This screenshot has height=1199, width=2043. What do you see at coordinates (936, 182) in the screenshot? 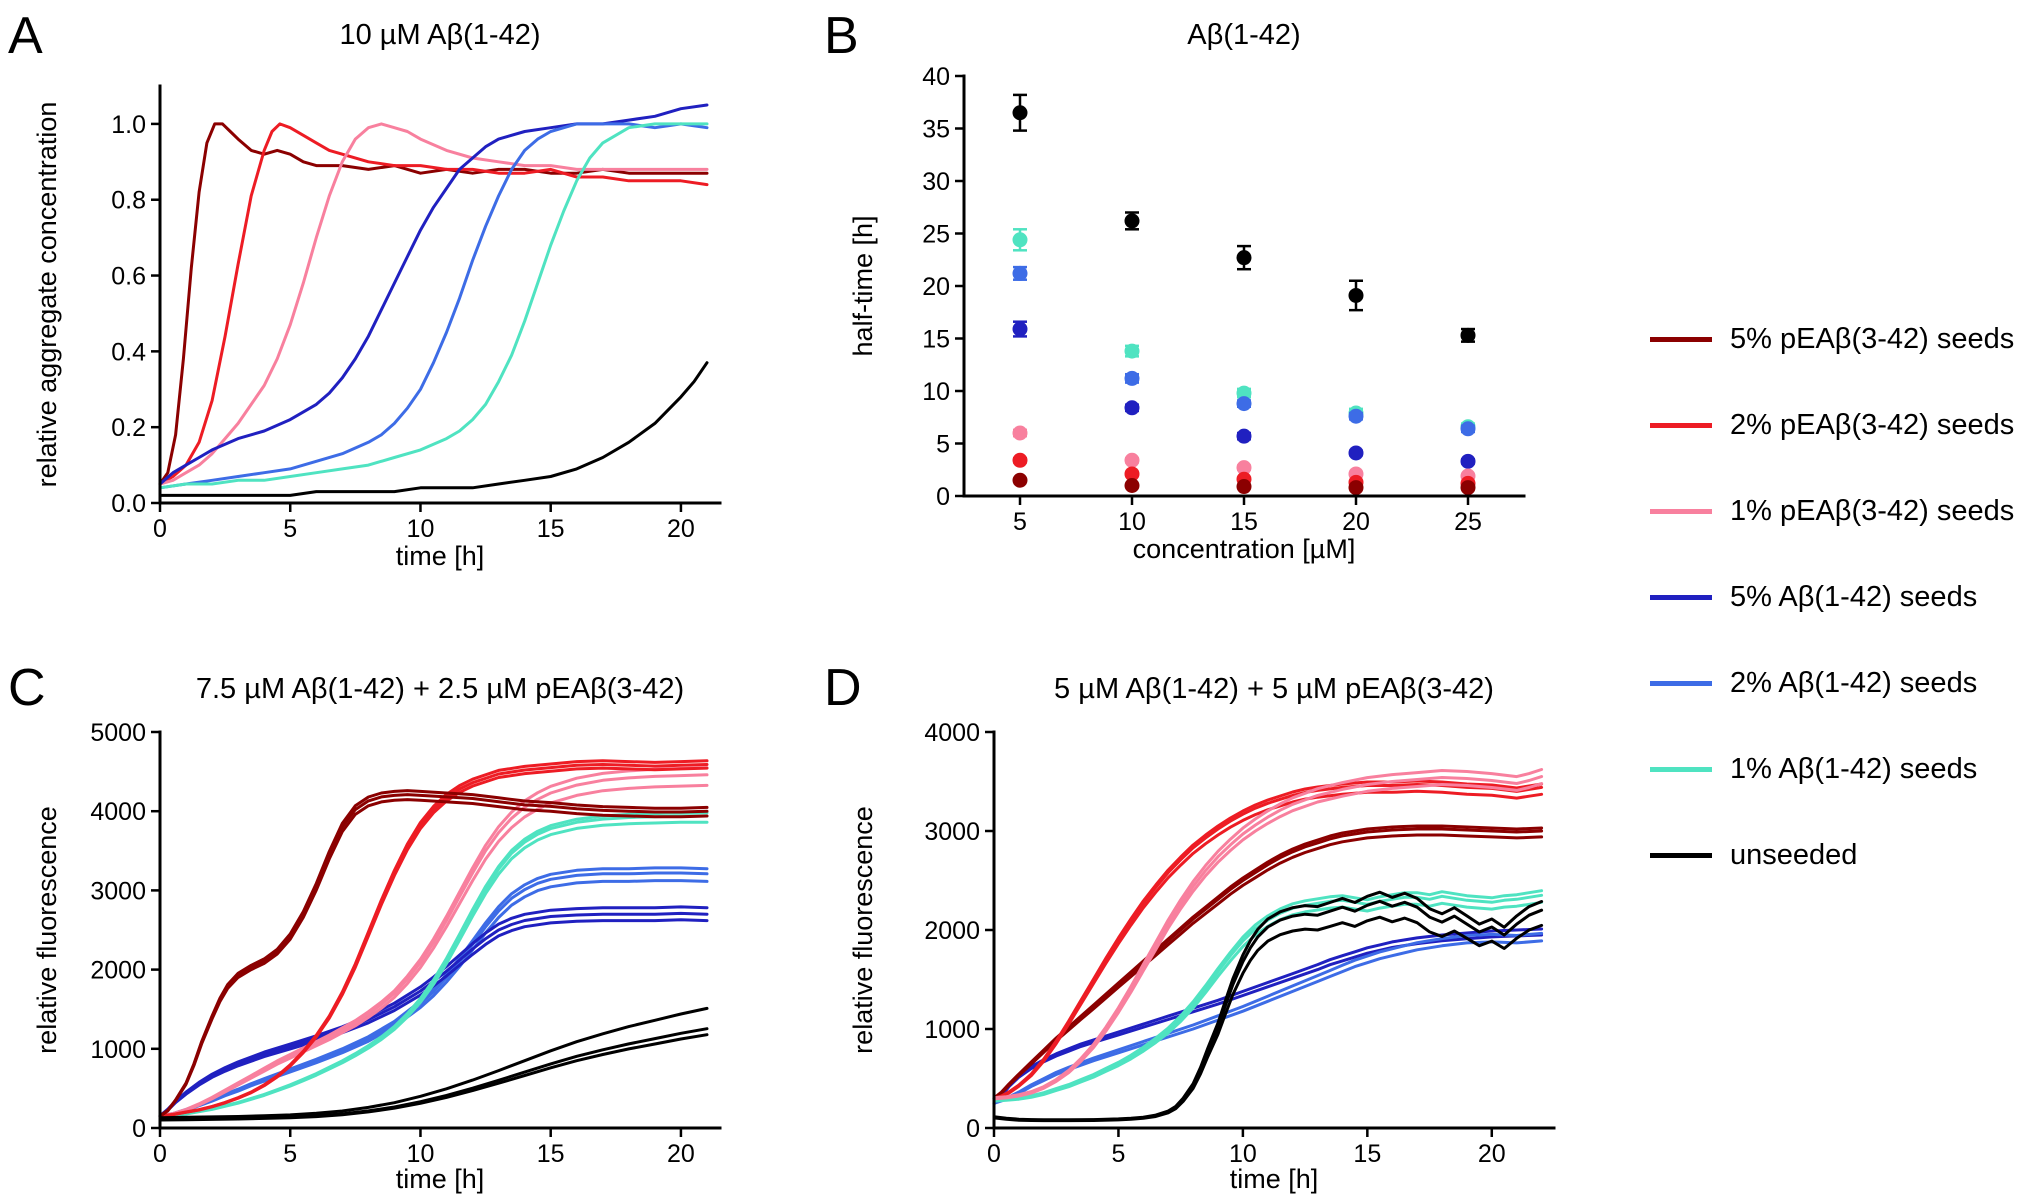
I see `y-tick-label: 30` at bounding box center [936, 182].